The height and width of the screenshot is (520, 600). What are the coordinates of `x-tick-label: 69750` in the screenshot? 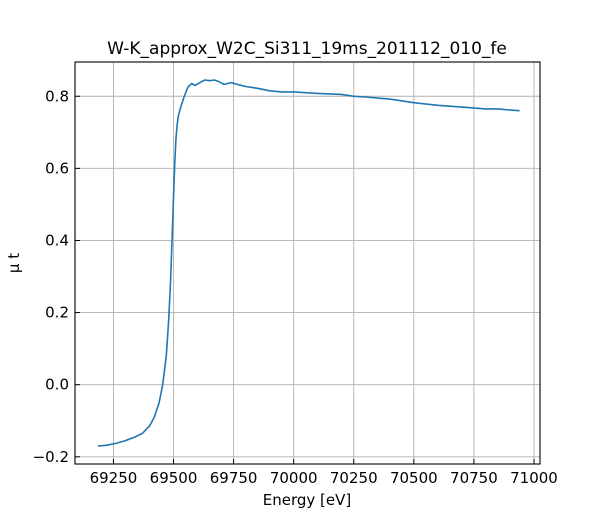 It's located at (234, 478).